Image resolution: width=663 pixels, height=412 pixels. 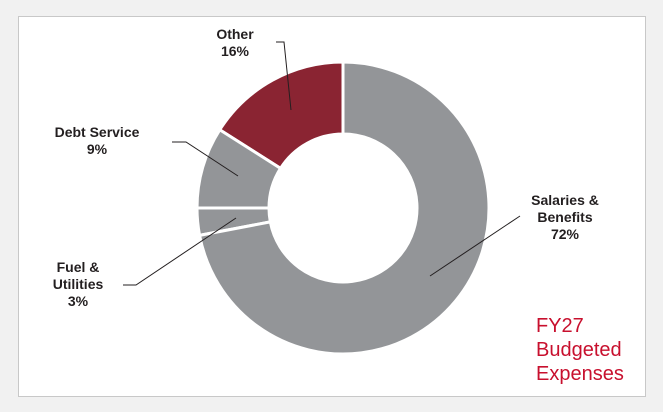 I want to click on chart-title: FY27 Budgeted Expenses, so click(x=580, y=350).